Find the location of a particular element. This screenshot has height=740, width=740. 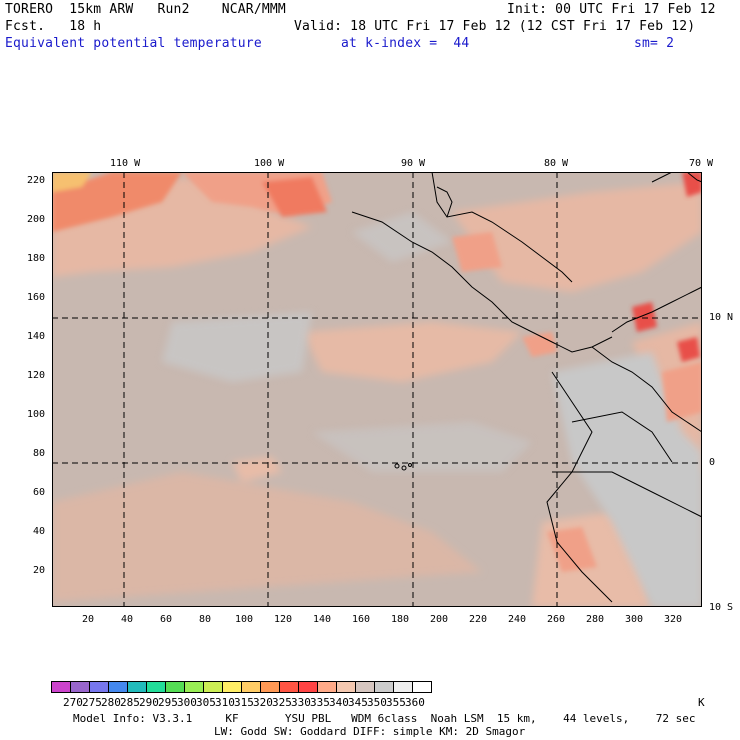

y-tick-label: 120 is located at coordinates (35, 375).